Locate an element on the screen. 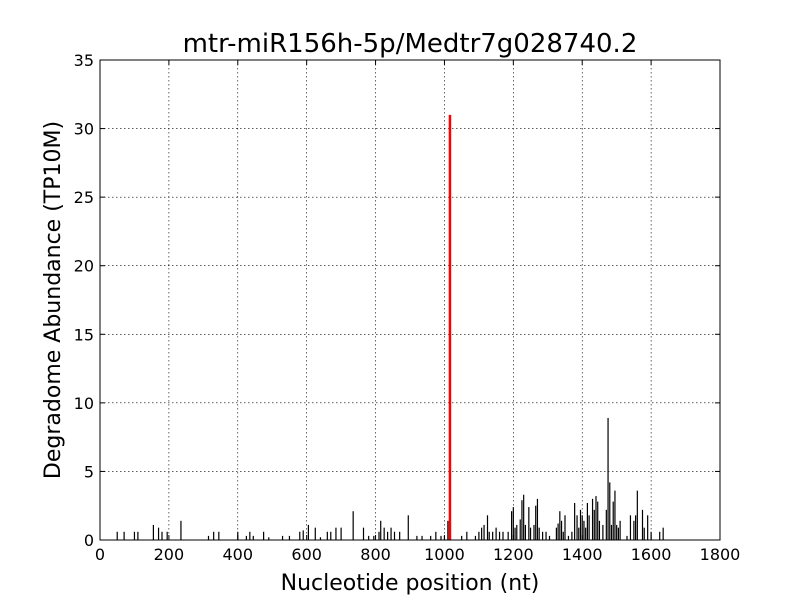  y-tick-label: 15 is located at coordinates (84, 334).